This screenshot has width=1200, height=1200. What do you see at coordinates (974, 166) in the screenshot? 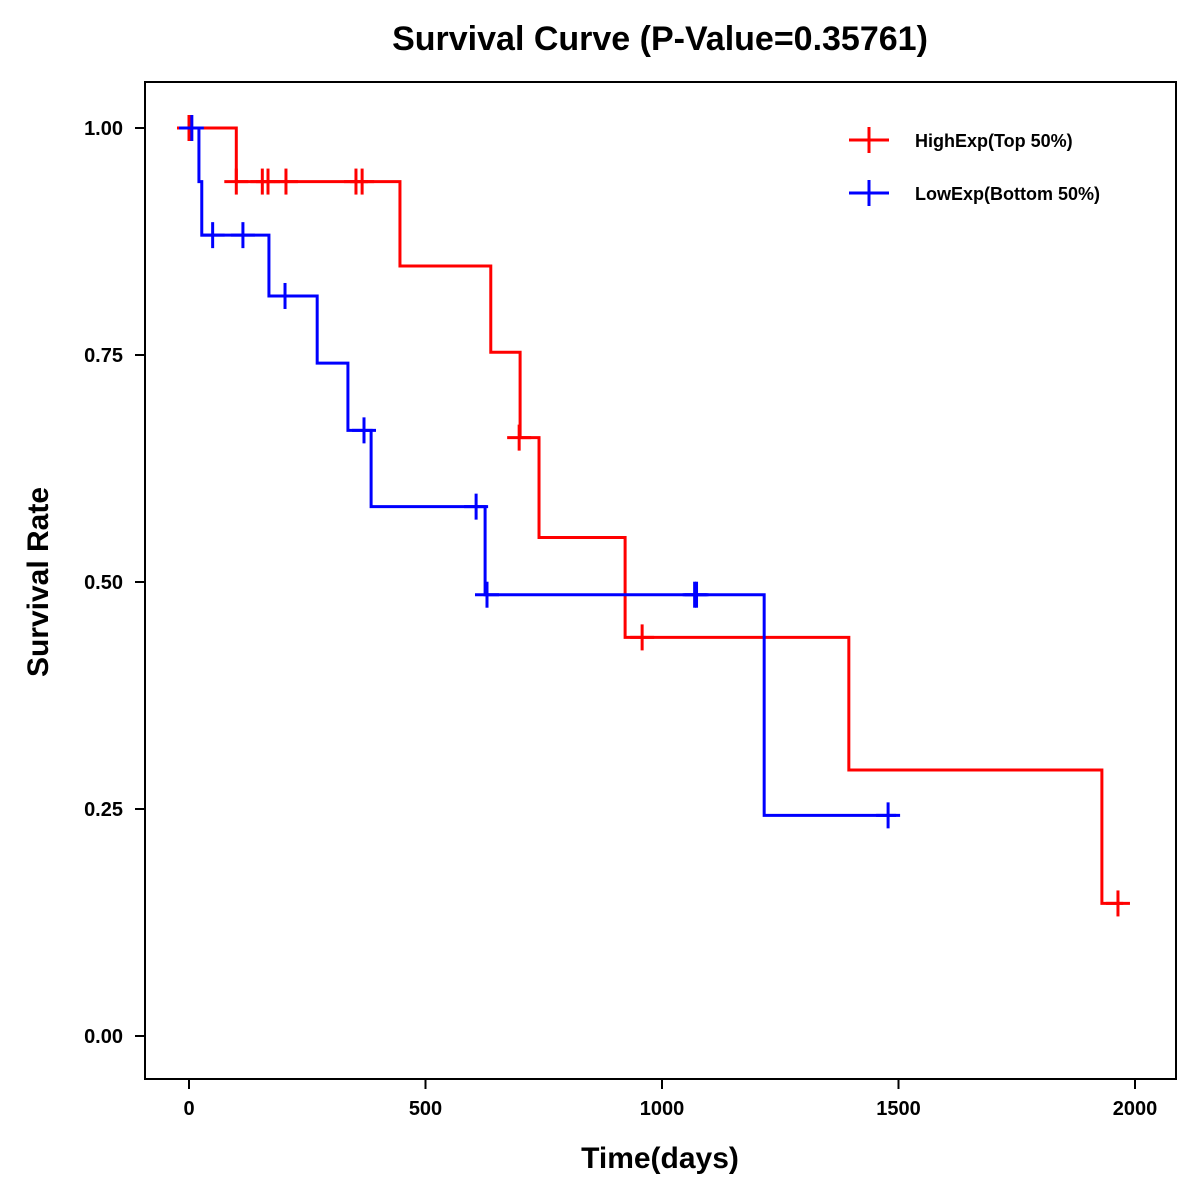
I see `legend: HighExp(Top 50%) LowExp(Bottom 50%)` at bounding box center [974, 166].